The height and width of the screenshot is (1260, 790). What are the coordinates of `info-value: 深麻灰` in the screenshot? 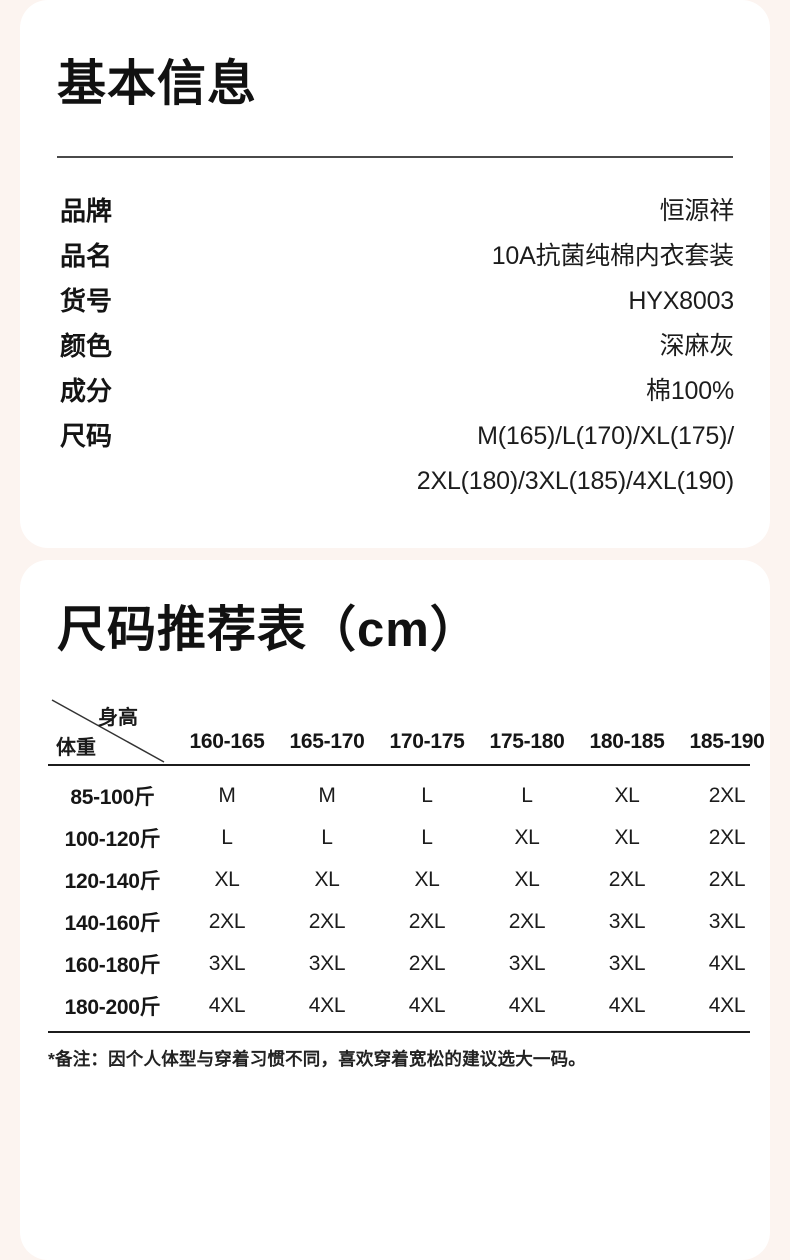 It's located at (697, 346).